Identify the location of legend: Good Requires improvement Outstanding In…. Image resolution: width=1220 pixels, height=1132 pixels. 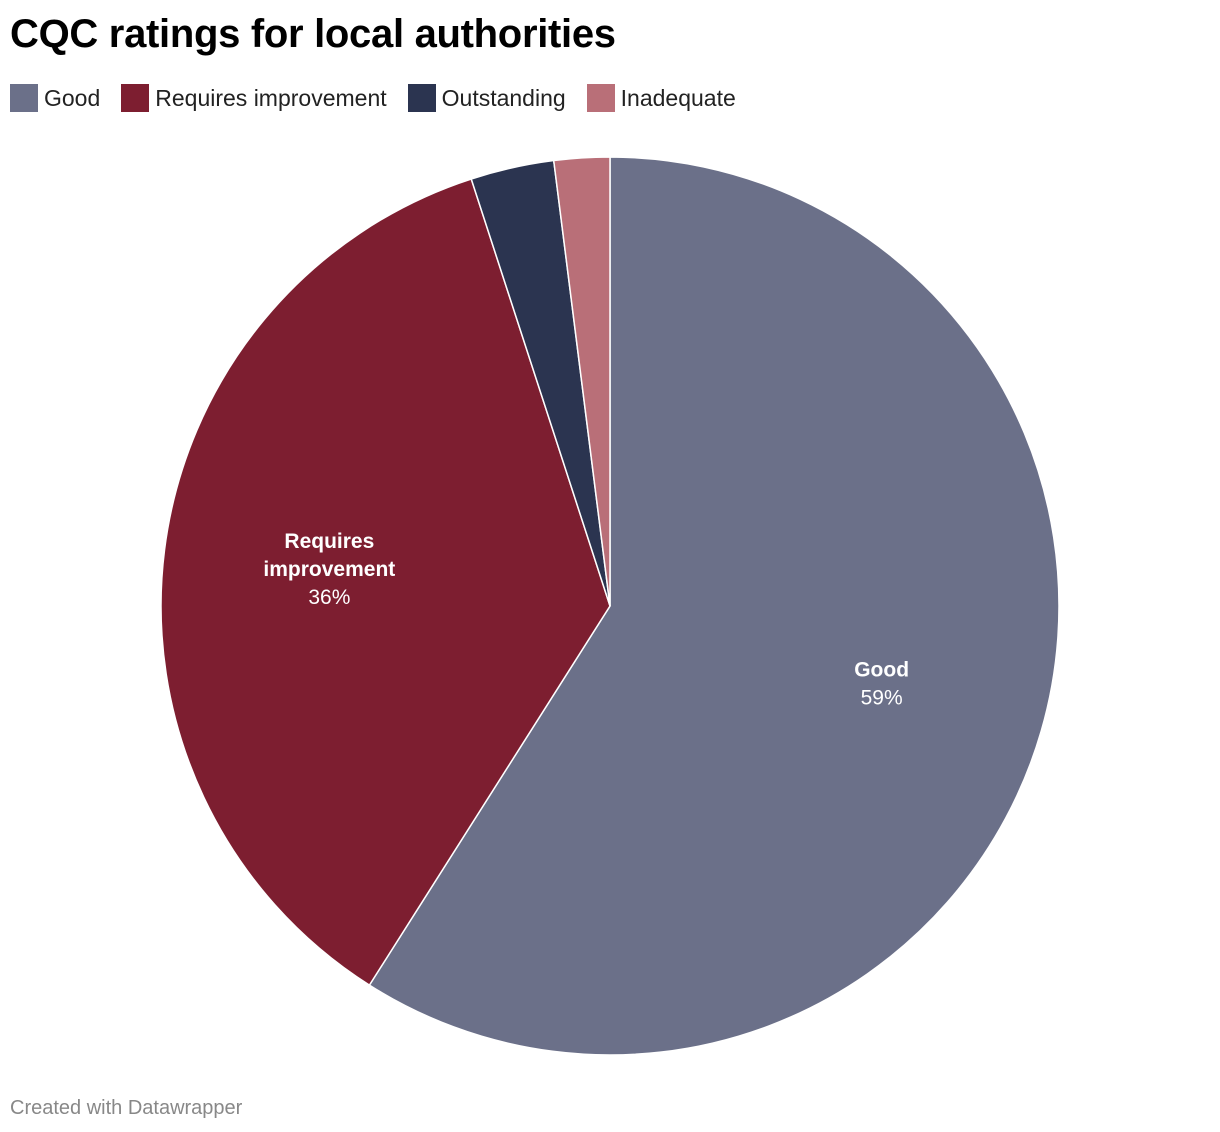
(383, 98).